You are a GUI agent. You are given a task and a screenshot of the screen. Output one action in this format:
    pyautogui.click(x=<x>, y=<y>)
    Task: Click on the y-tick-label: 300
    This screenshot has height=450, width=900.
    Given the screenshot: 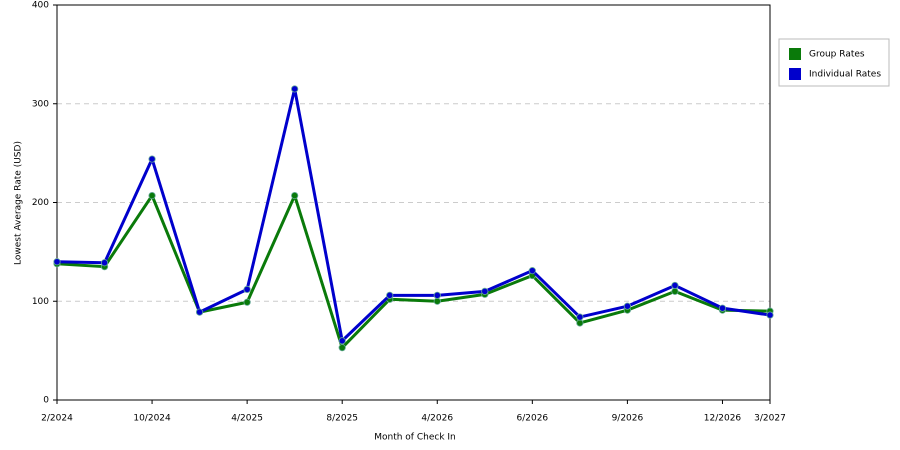 What is the action you would take?
    pyautogui.click(x=40, y=104)
    